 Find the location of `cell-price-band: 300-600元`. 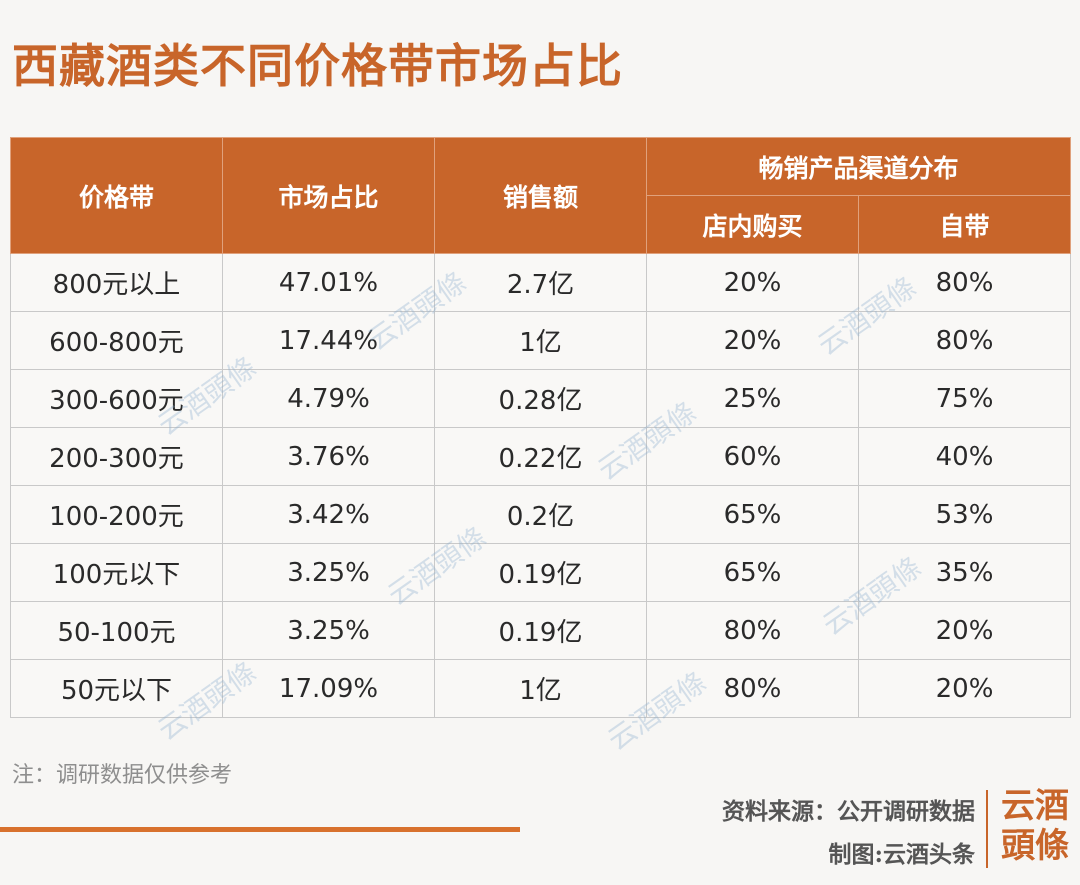

cell-price-band: 300-600元 is located at coordinates (116, 398).